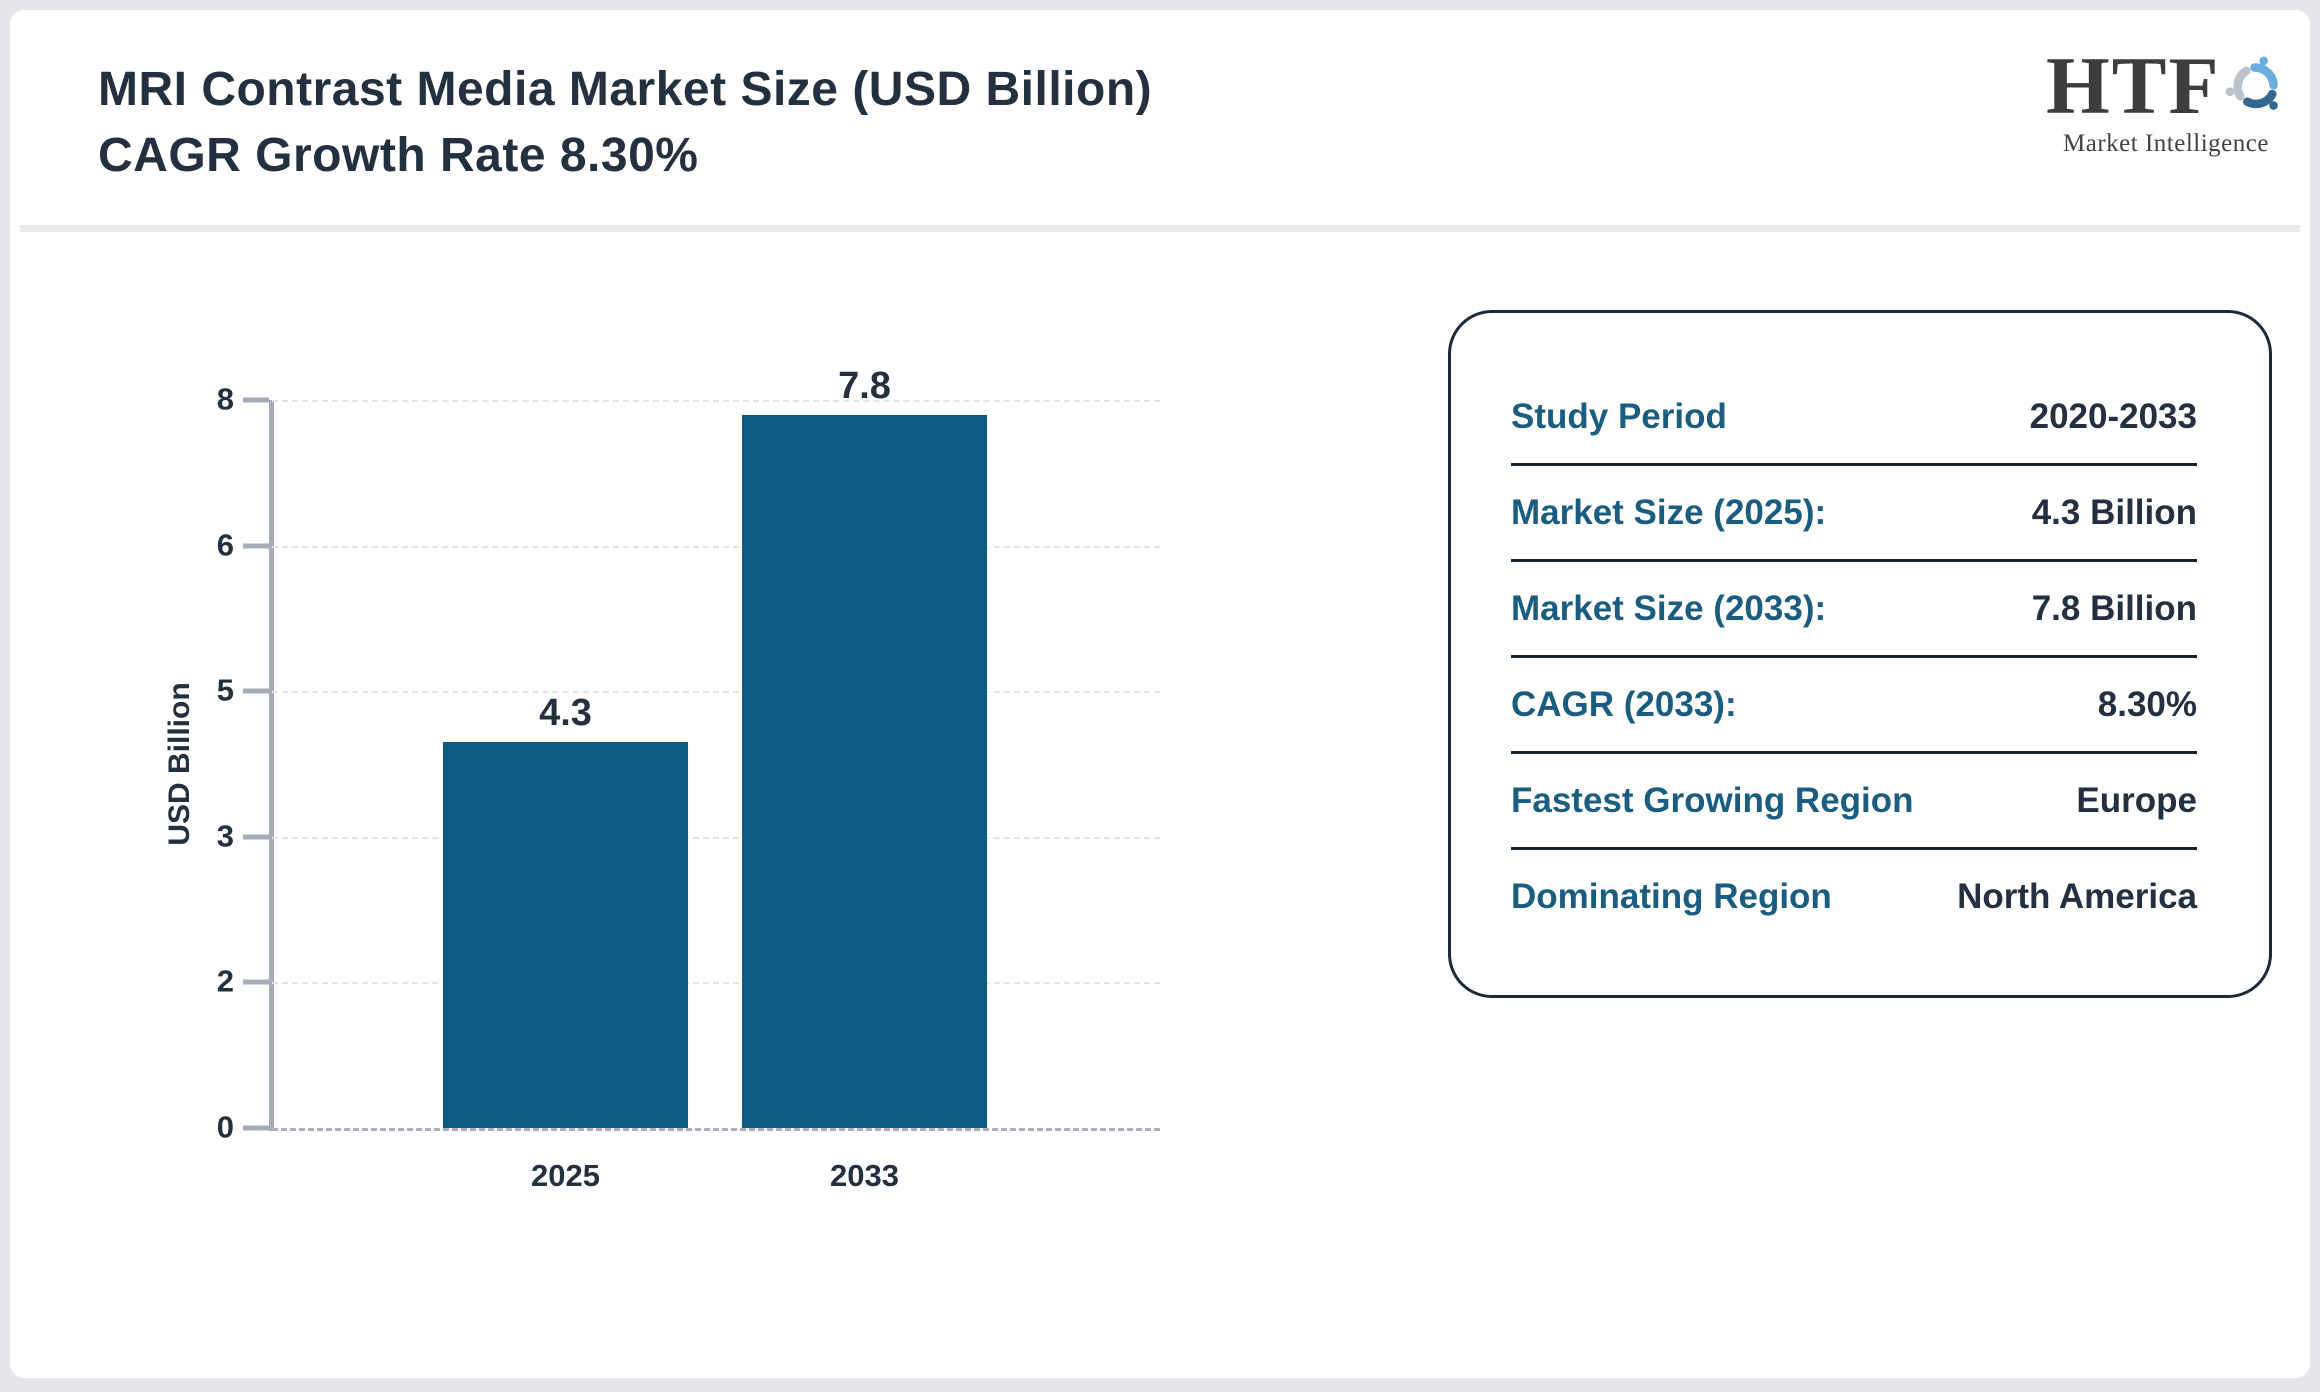 This screenshot has height=1392, width=2320. I want to click on panel-row-label: CAGR (2033):, so click(1624, 704).